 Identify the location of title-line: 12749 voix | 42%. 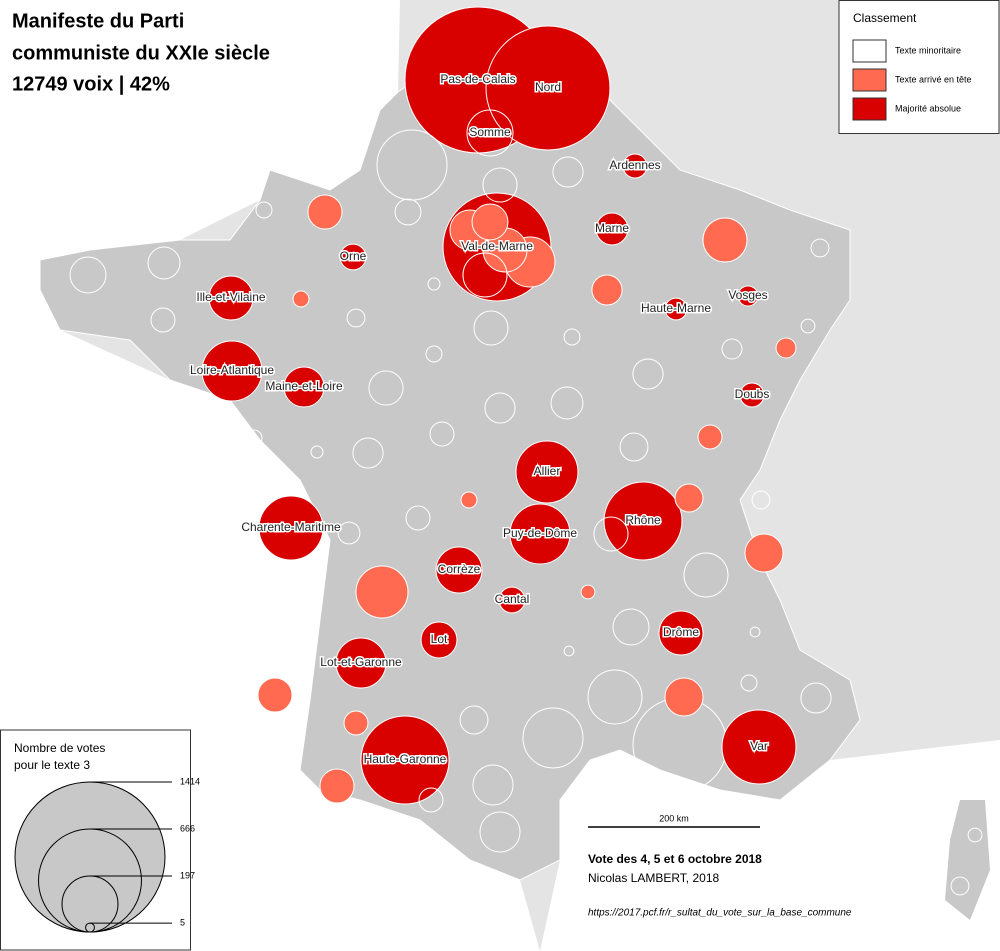
(91, 84).